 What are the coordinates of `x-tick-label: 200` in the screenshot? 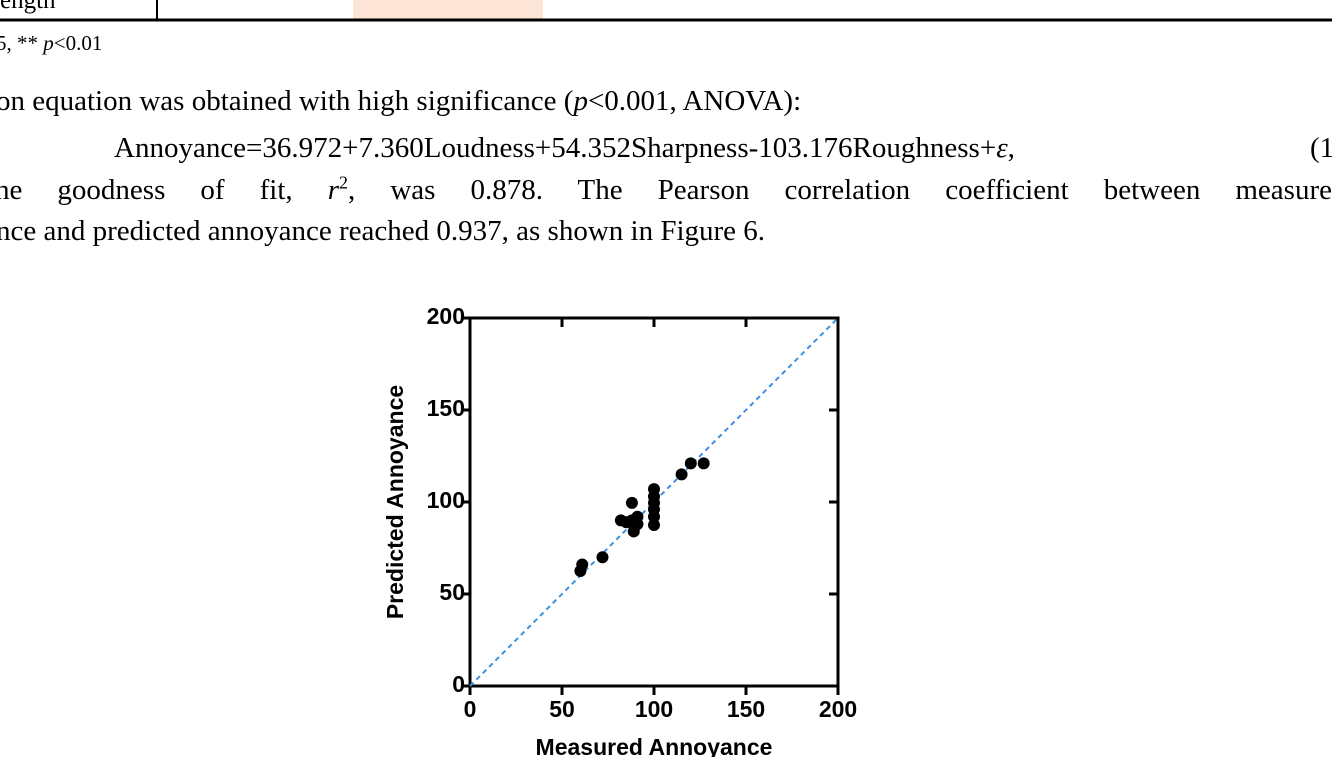 It's located at (838, 709).